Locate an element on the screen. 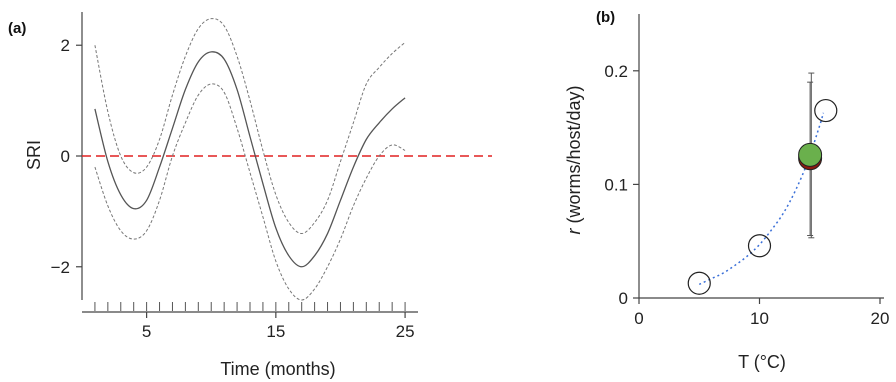 This screenshot has height=382, width=896. panel-a-y-ticks: −2 0 2 is located at coordinates (66, 156).